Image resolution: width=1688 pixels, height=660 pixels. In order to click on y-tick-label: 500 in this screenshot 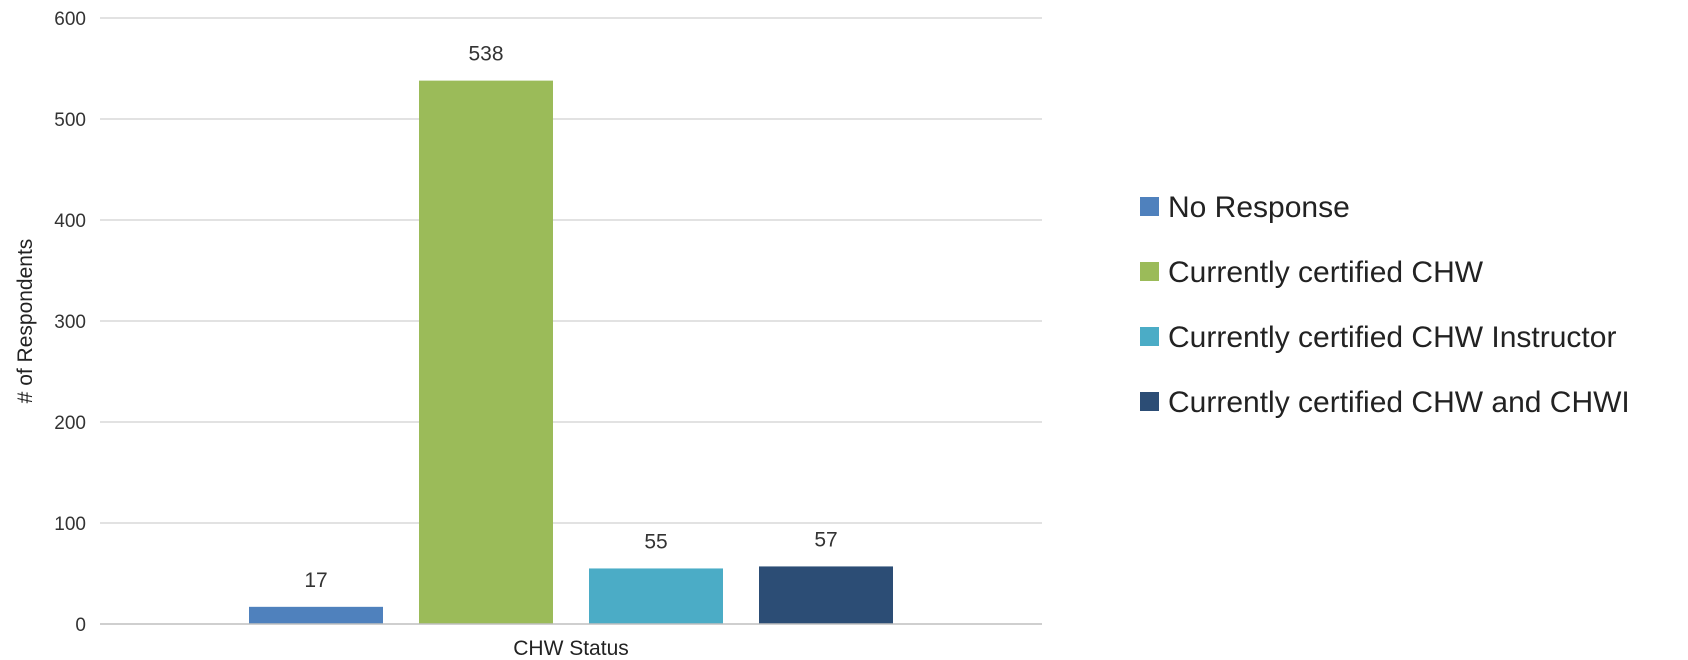, I will do `click(70, 120)`.